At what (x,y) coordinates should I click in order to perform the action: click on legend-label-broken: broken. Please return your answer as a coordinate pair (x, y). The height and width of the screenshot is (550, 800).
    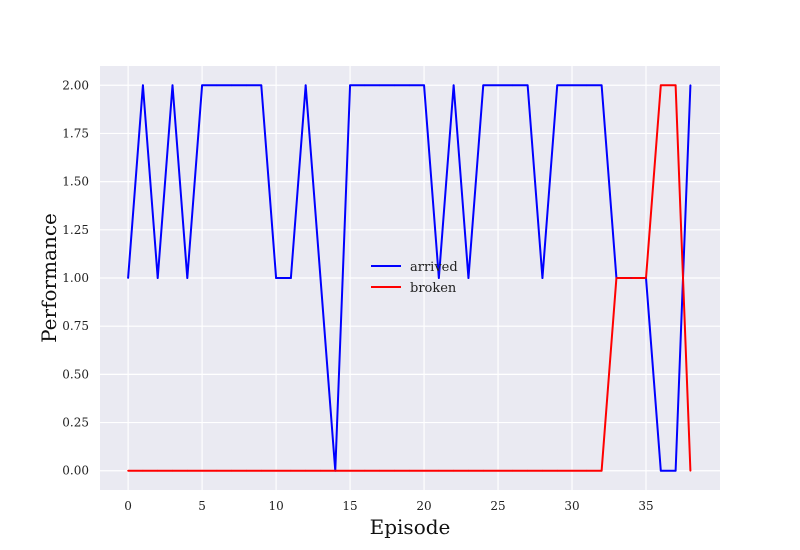
    Looking at the image, I should click on (433, 288).